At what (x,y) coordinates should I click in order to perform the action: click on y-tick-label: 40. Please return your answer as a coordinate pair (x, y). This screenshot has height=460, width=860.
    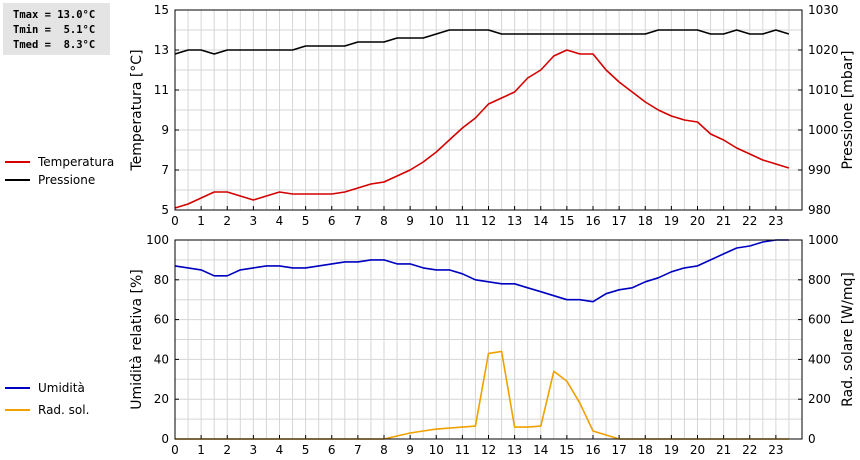
    Looking at the image, I should click on (161, 359).